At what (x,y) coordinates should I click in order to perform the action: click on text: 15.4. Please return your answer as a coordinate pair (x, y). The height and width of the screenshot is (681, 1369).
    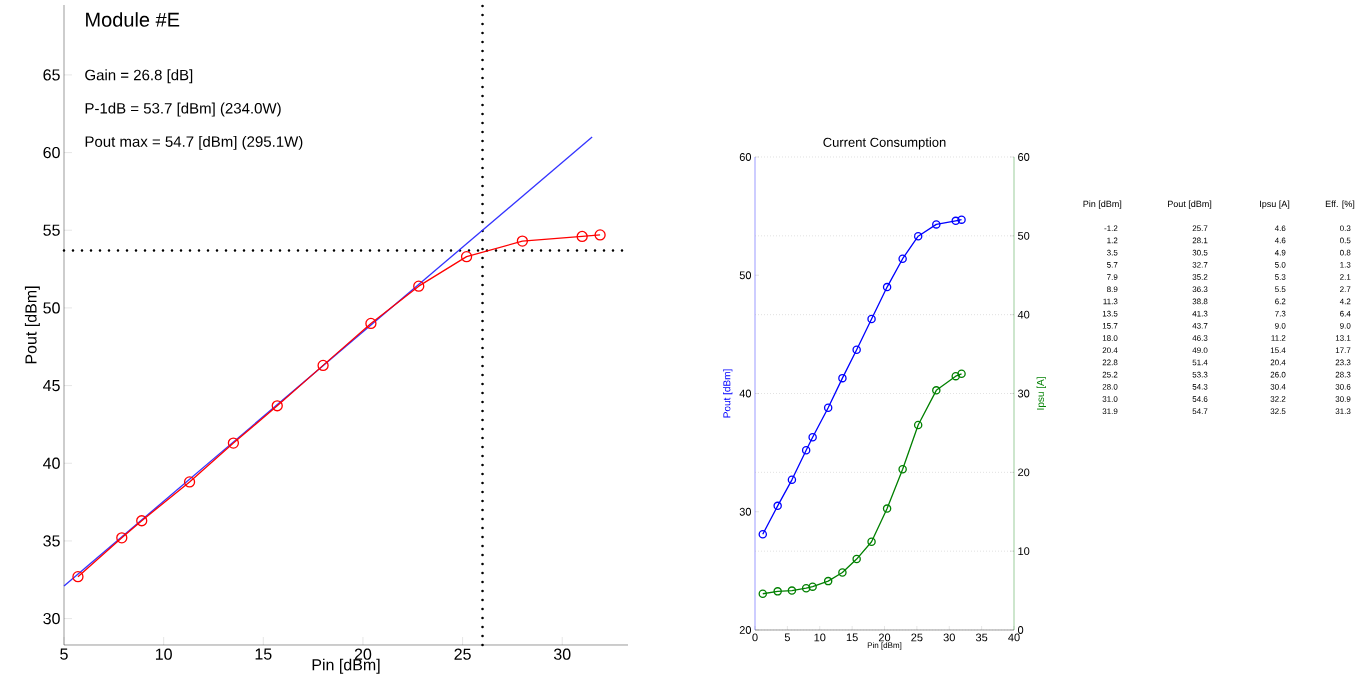
    Looking at the image, I should click on (1278, 350).